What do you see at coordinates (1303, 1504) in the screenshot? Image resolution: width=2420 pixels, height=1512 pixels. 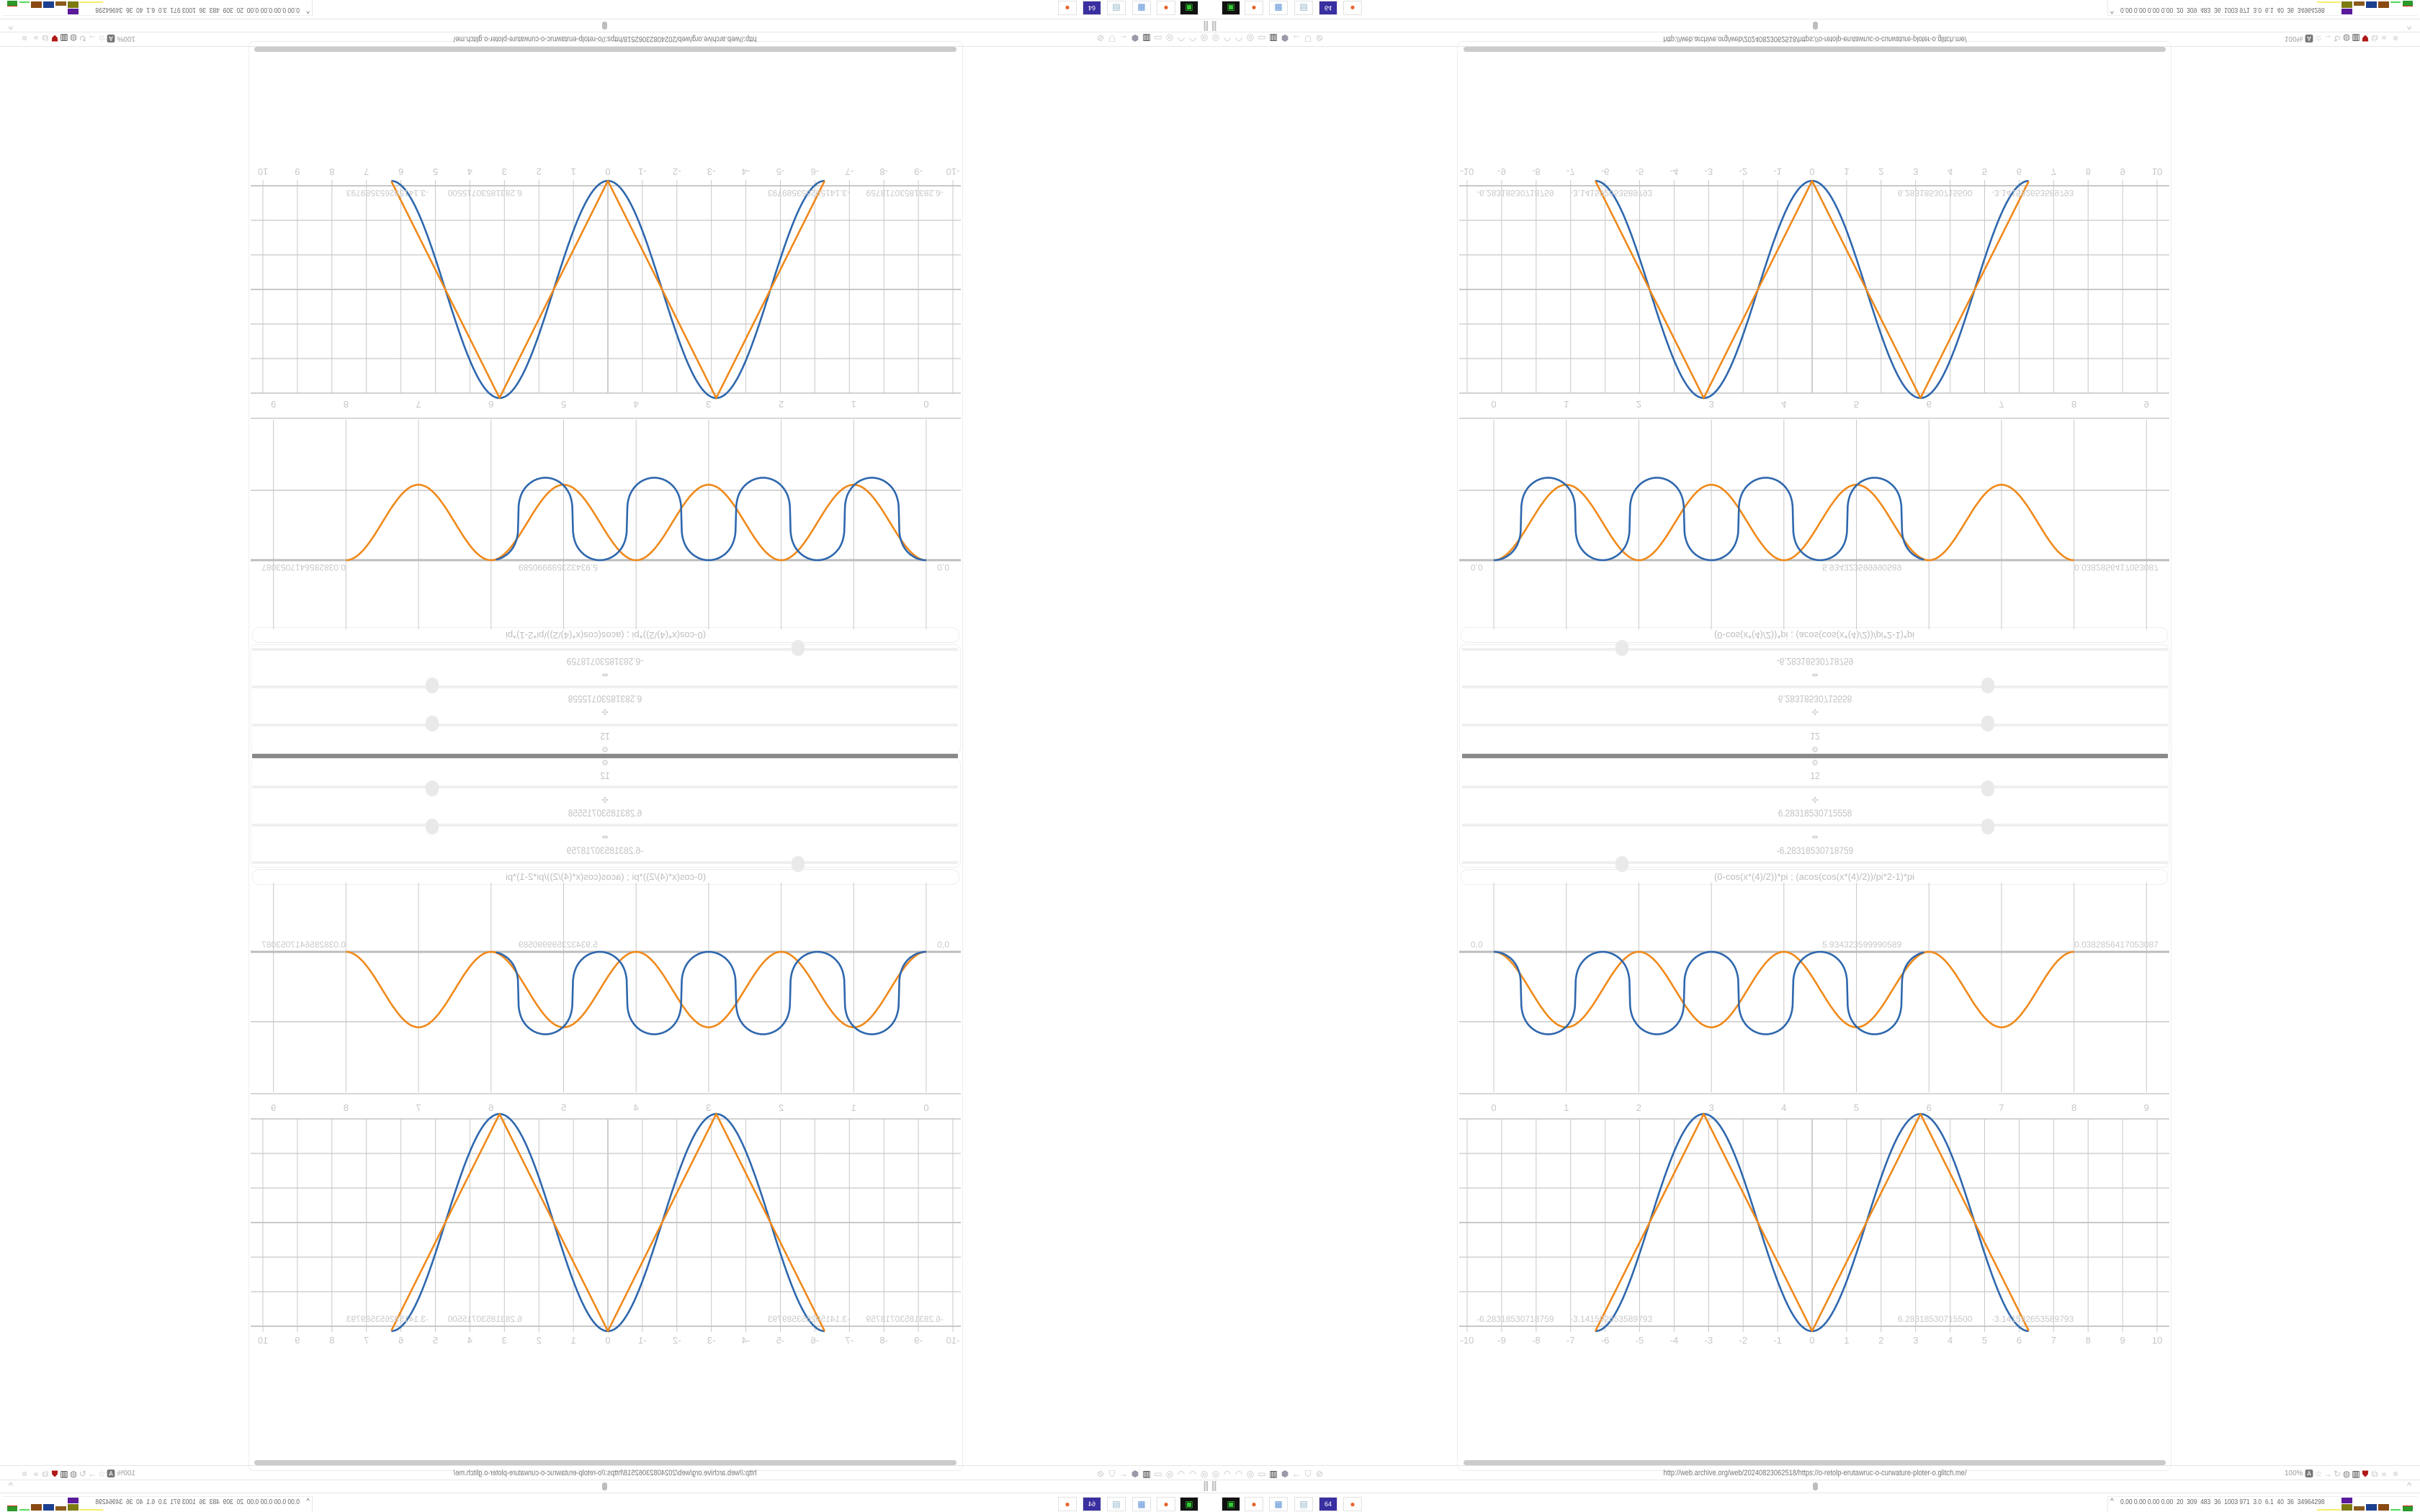 I see `taskbar-app-notepad: ▤` at bounding box center [1303, 1504].